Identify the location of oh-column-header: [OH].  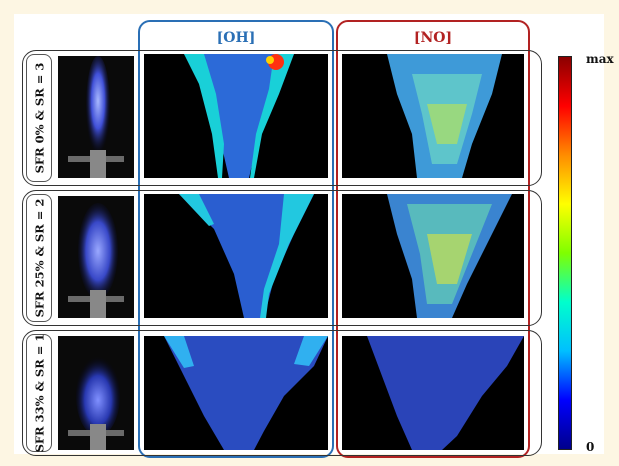
(236, 38).